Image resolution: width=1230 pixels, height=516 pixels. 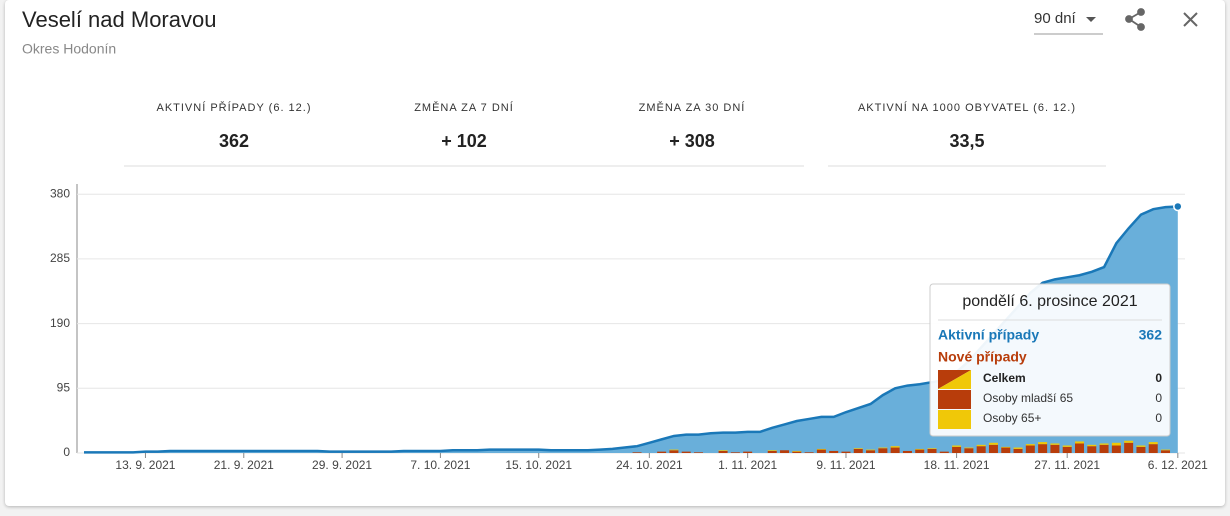 What do you see at coordinates (1190, 19) in the screenshot?
I see `close-icon` at bounding box center [1190, 19].